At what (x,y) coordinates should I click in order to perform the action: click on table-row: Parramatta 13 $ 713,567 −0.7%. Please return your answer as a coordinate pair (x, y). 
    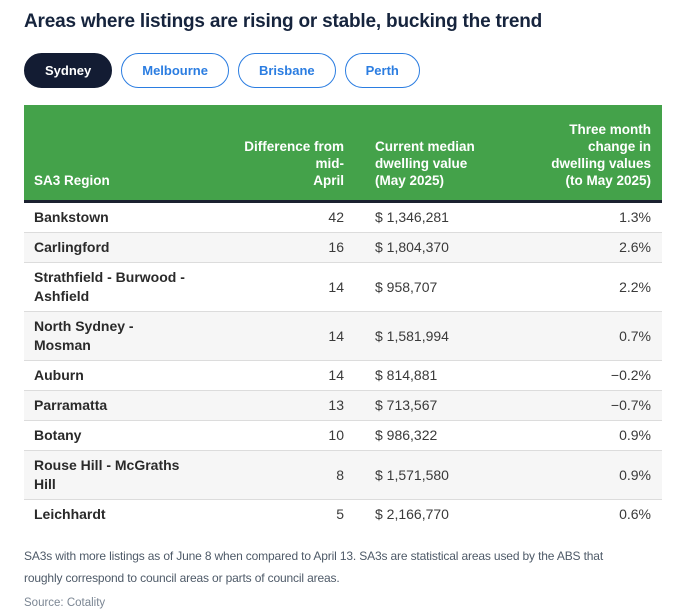
    Looking at the image, I should click on (343, 405).